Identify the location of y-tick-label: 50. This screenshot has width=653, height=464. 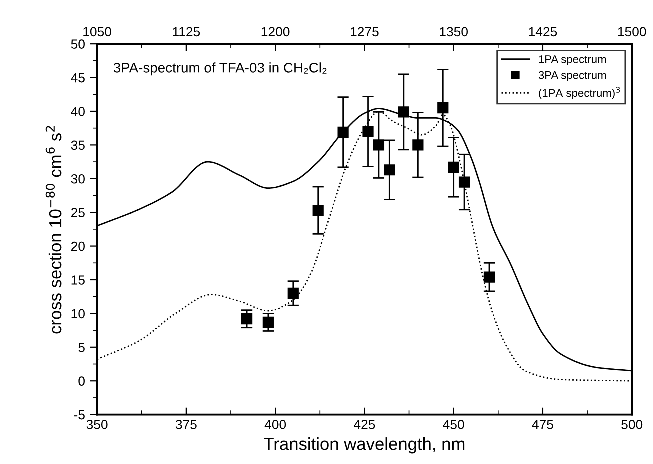
(78, 44).